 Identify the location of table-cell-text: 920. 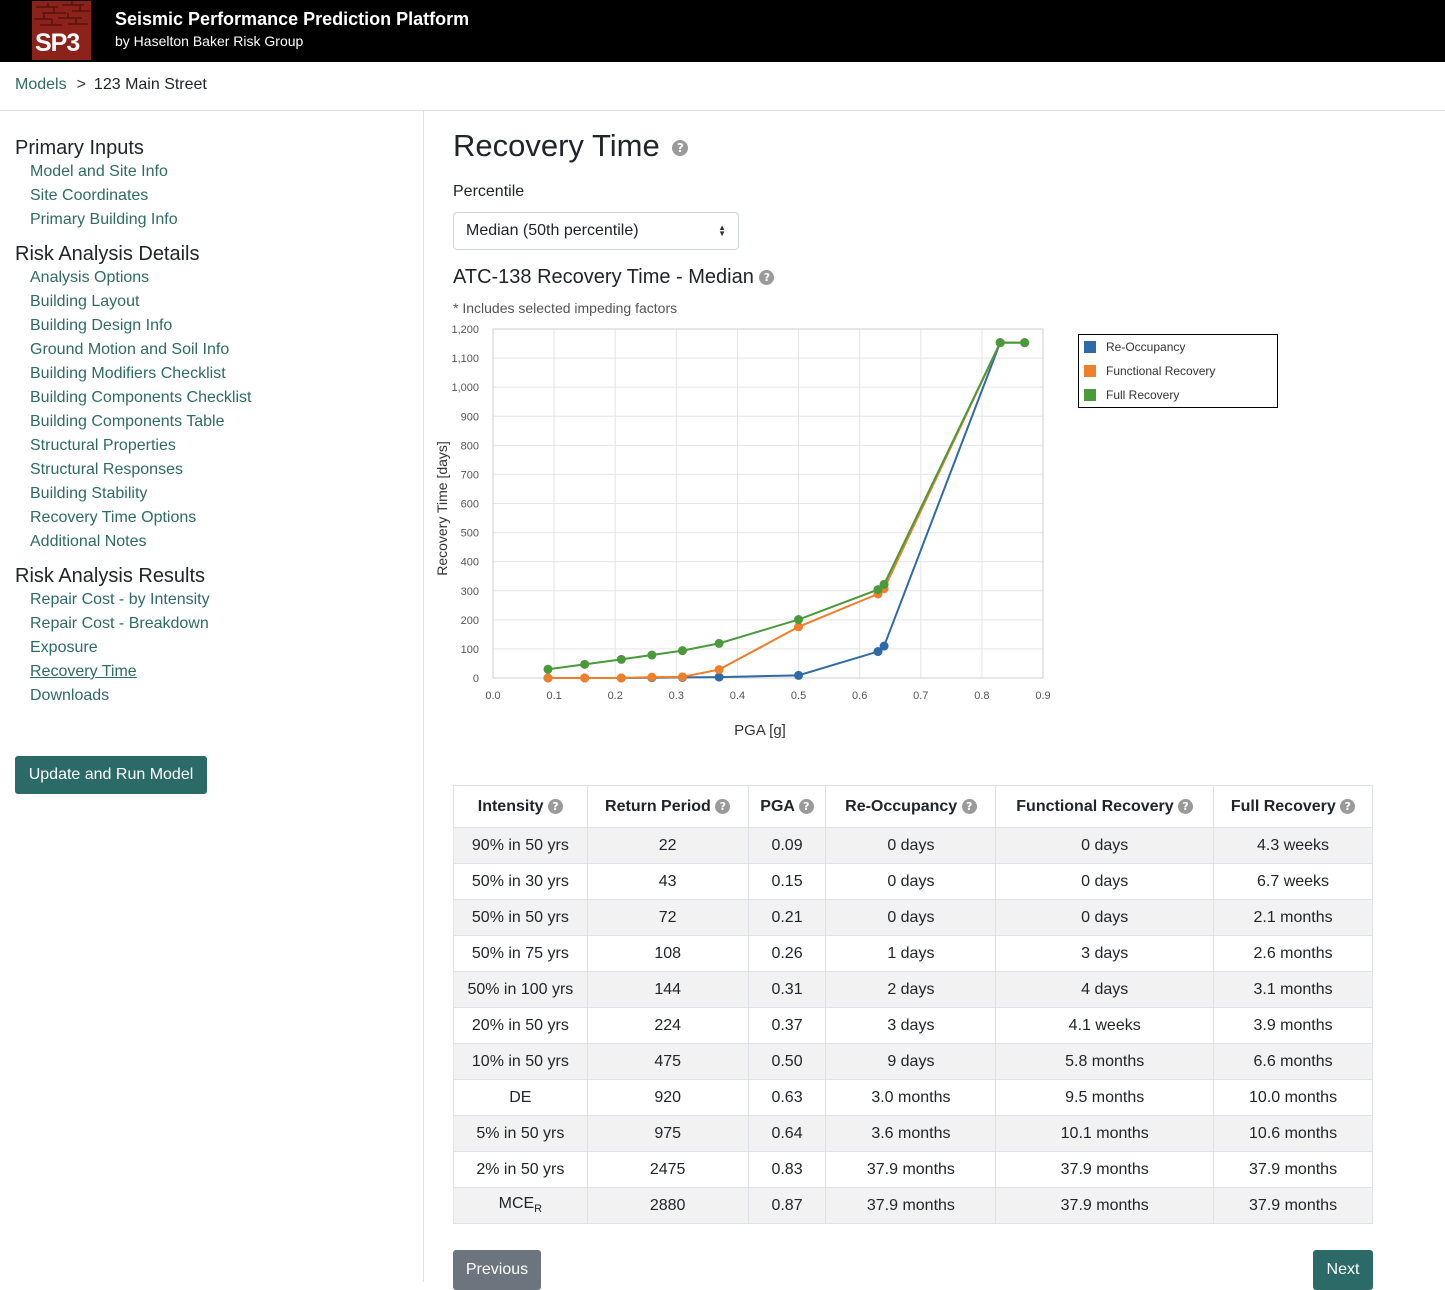
(668, 1097).